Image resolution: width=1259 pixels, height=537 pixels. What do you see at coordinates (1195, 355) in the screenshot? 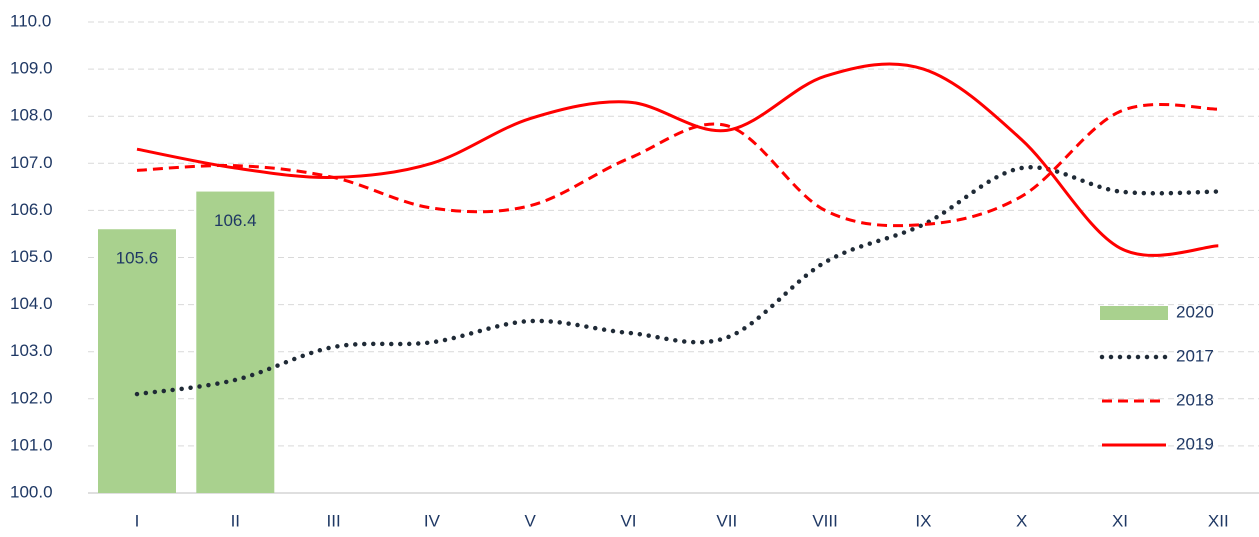
I see `legend-label: 2017` at bounding box center [1195, 355].